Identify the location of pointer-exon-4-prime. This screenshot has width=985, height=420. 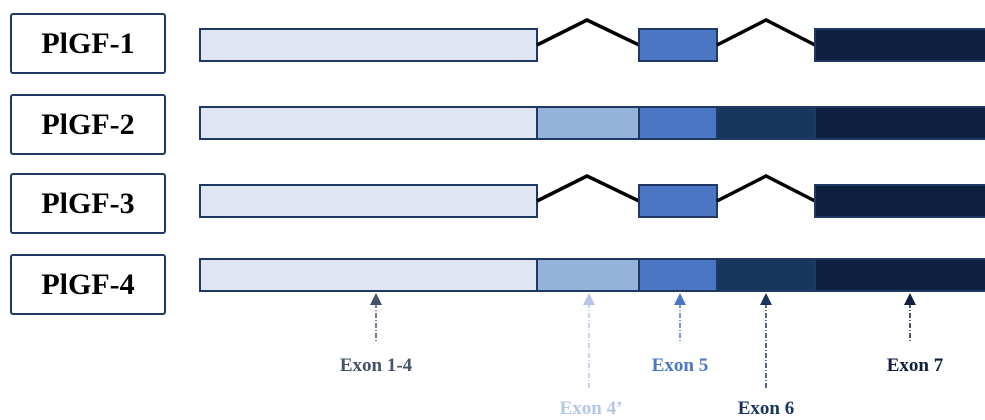
(589, 340).